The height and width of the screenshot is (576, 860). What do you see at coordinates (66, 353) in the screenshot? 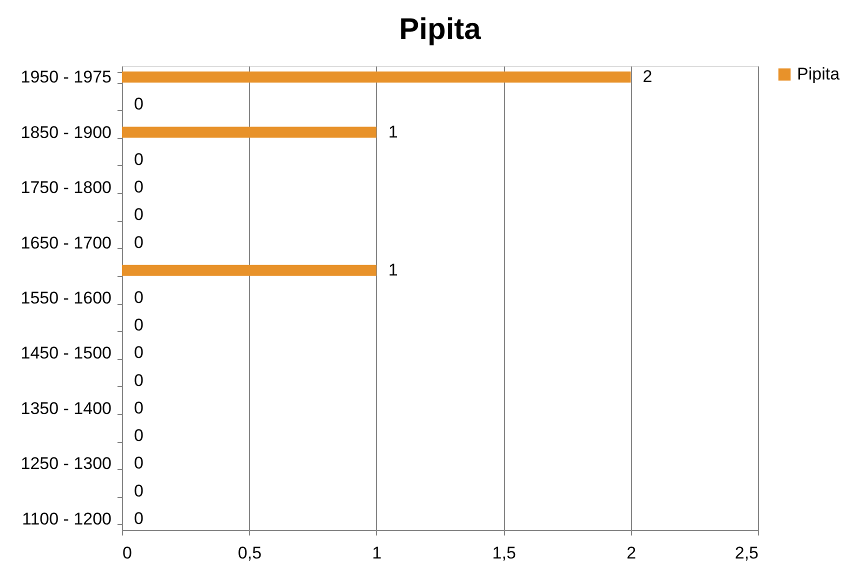
I see `y-tick-label: 1450 - 1500` at bounding box center [66, 353].